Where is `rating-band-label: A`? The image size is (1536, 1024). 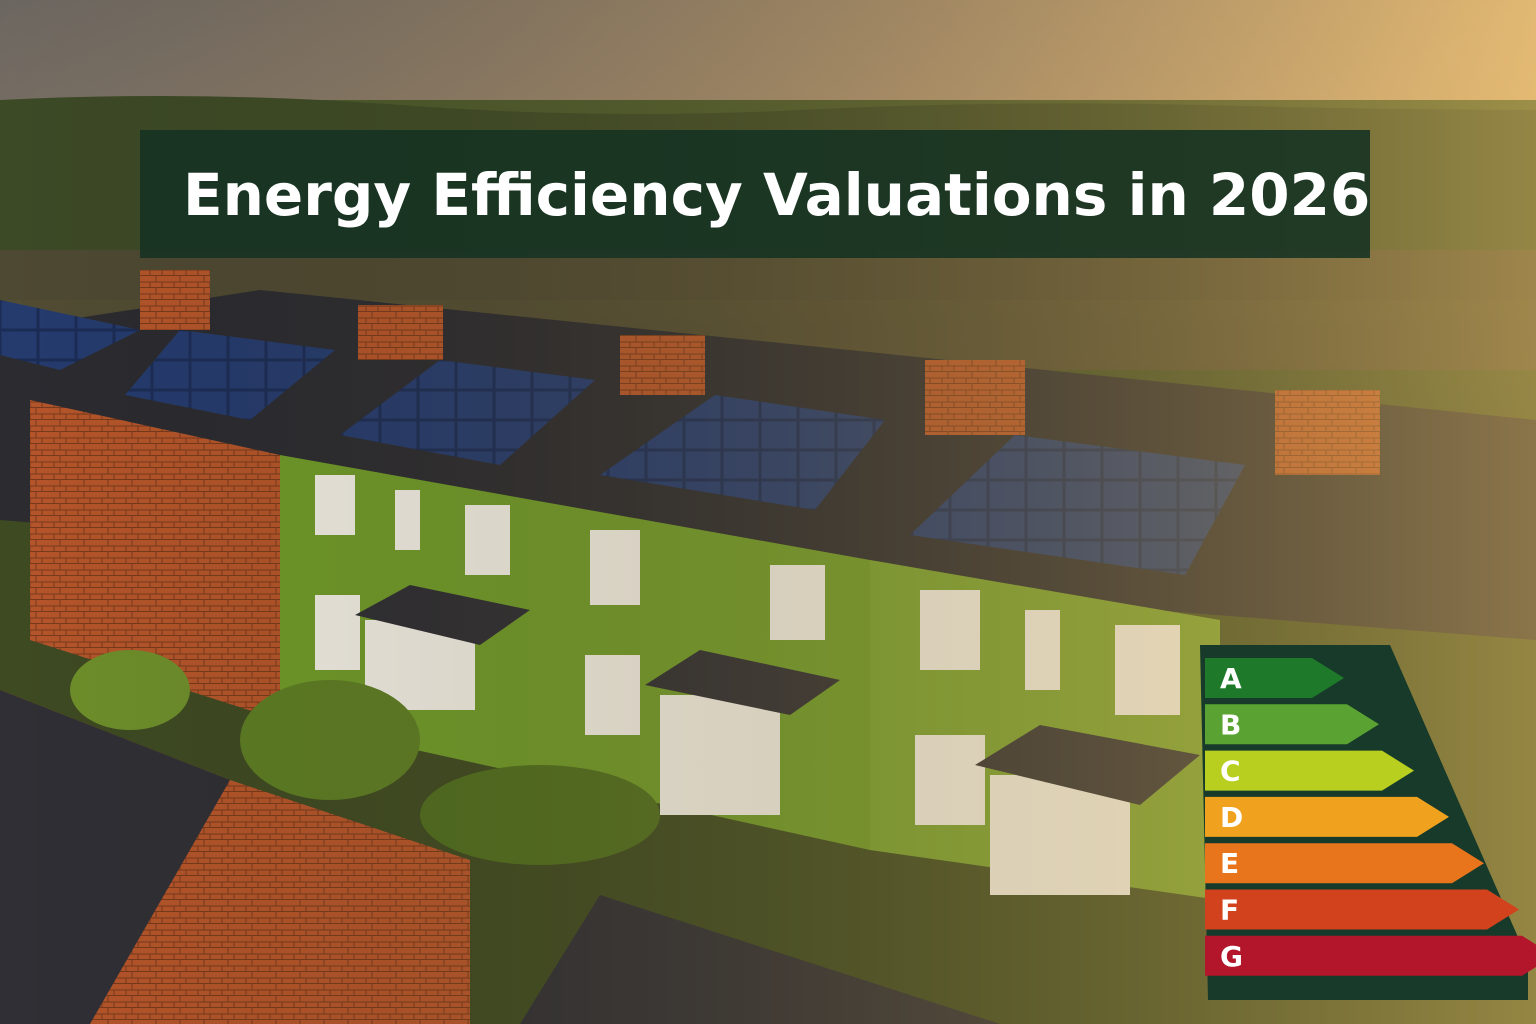 rating-band-label: A is located at coordinates (1231, 678).